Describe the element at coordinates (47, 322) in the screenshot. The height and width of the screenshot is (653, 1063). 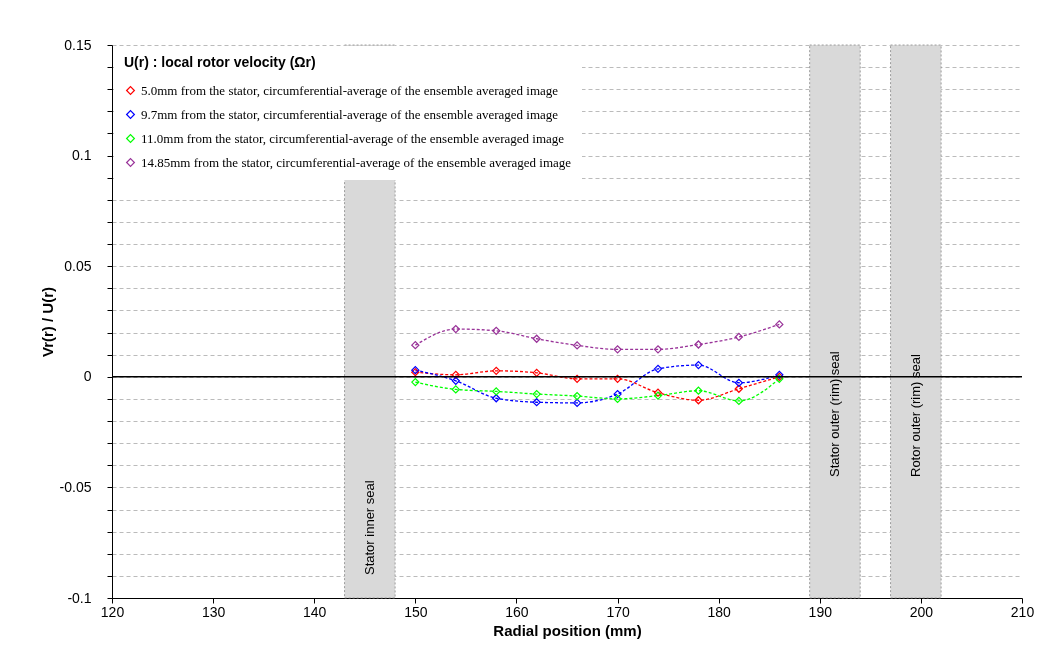
I see `y-axis-title: Vr(r) / U(r)` at that location.